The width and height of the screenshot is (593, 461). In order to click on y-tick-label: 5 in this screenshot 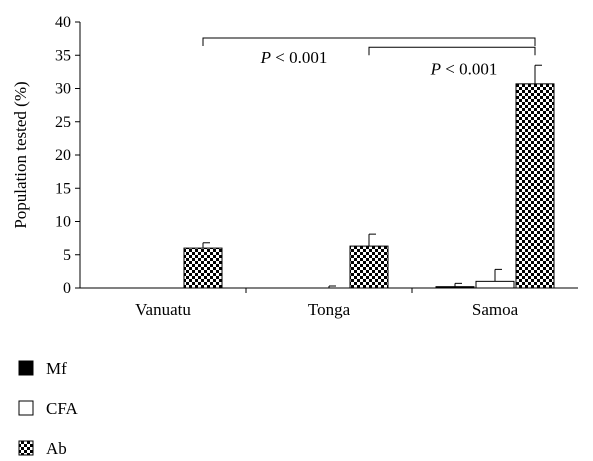, I will do `click(67, 255)`.